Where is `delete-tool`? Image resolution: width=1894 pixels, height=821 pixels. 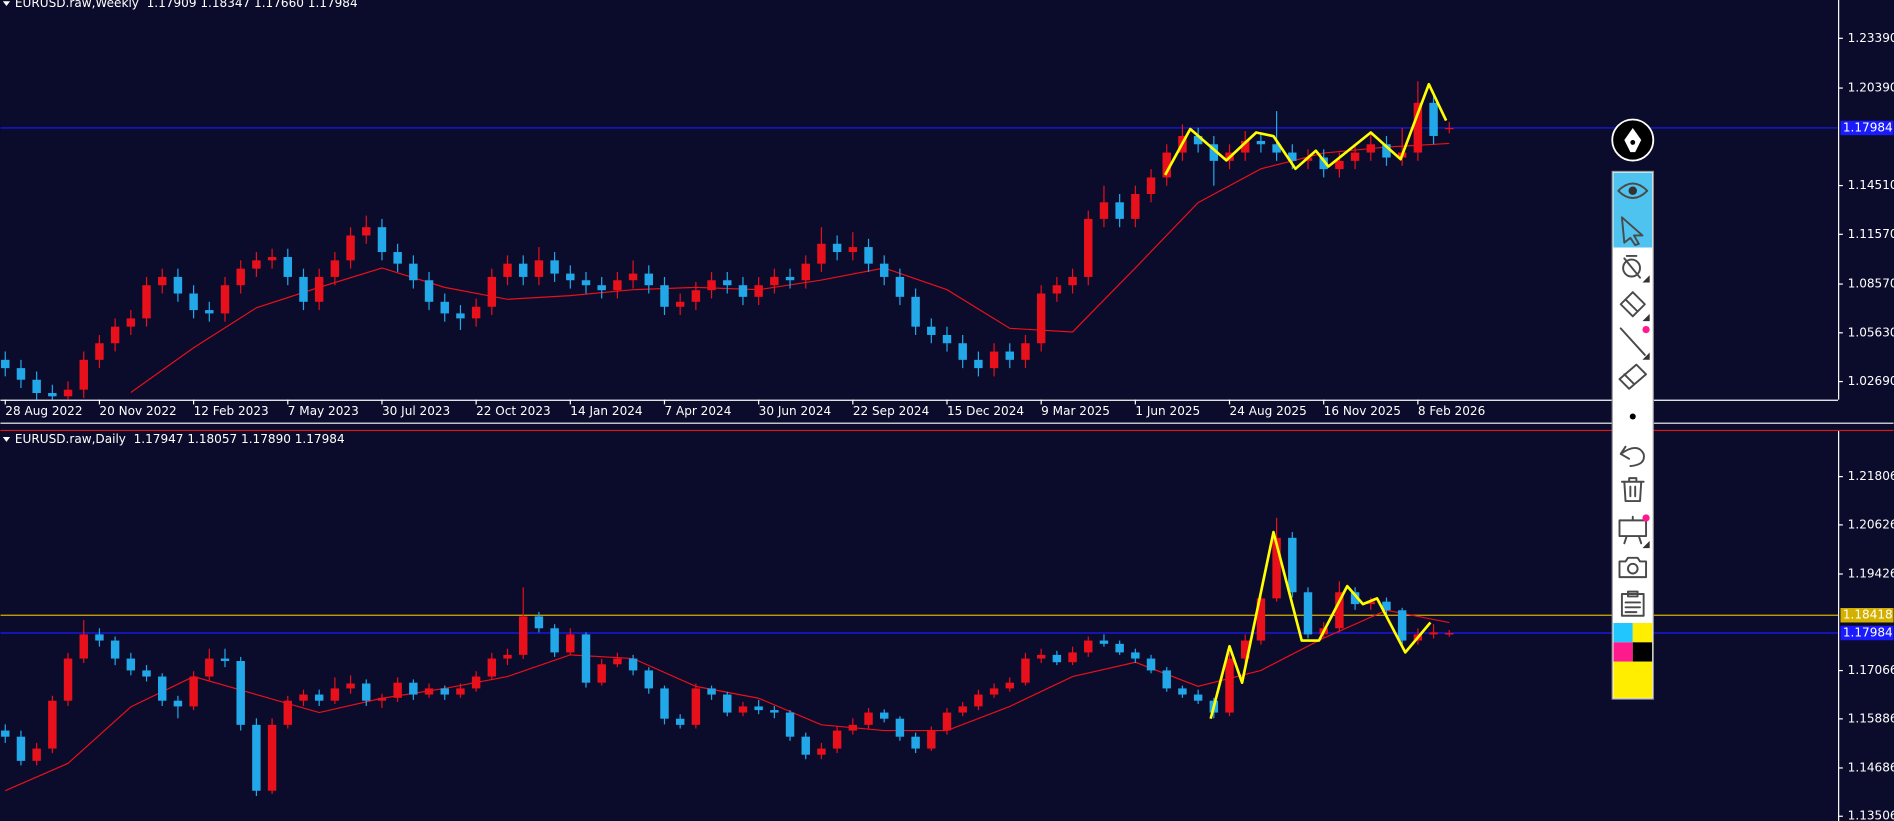 delete-tool is located at coordinates (1632, 490).